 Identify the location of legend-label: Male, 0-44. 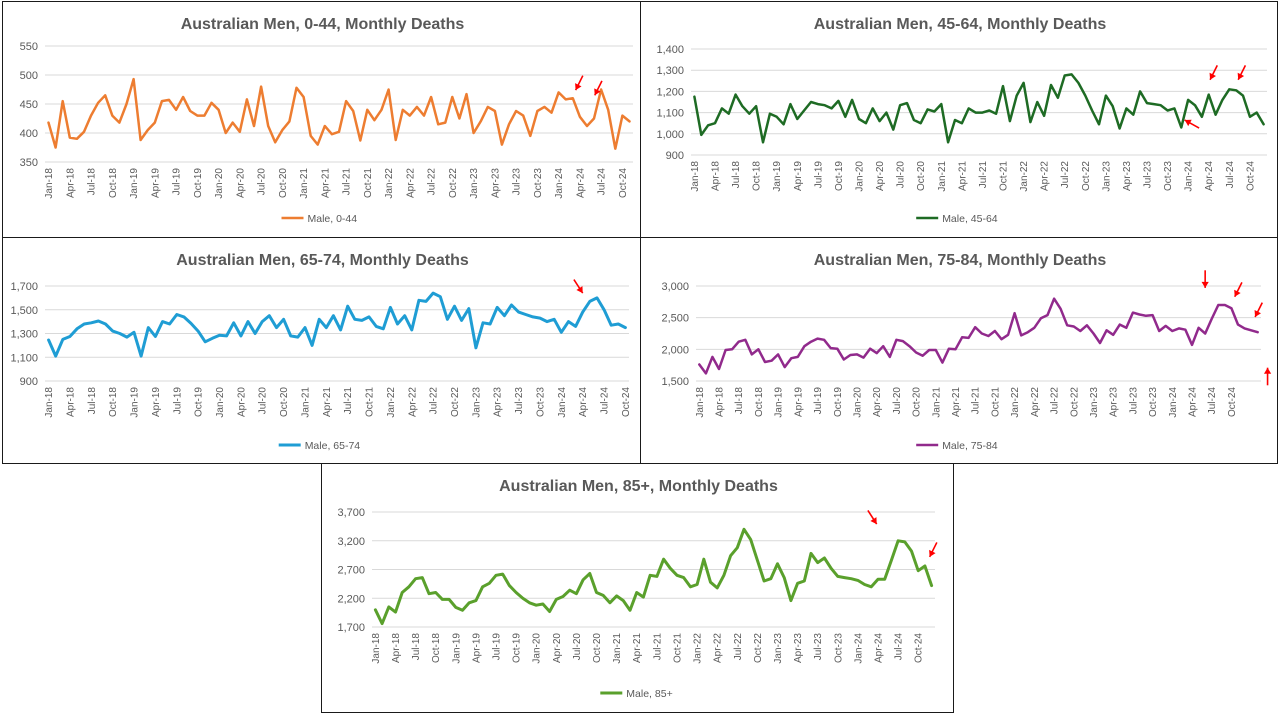
(333, 219).